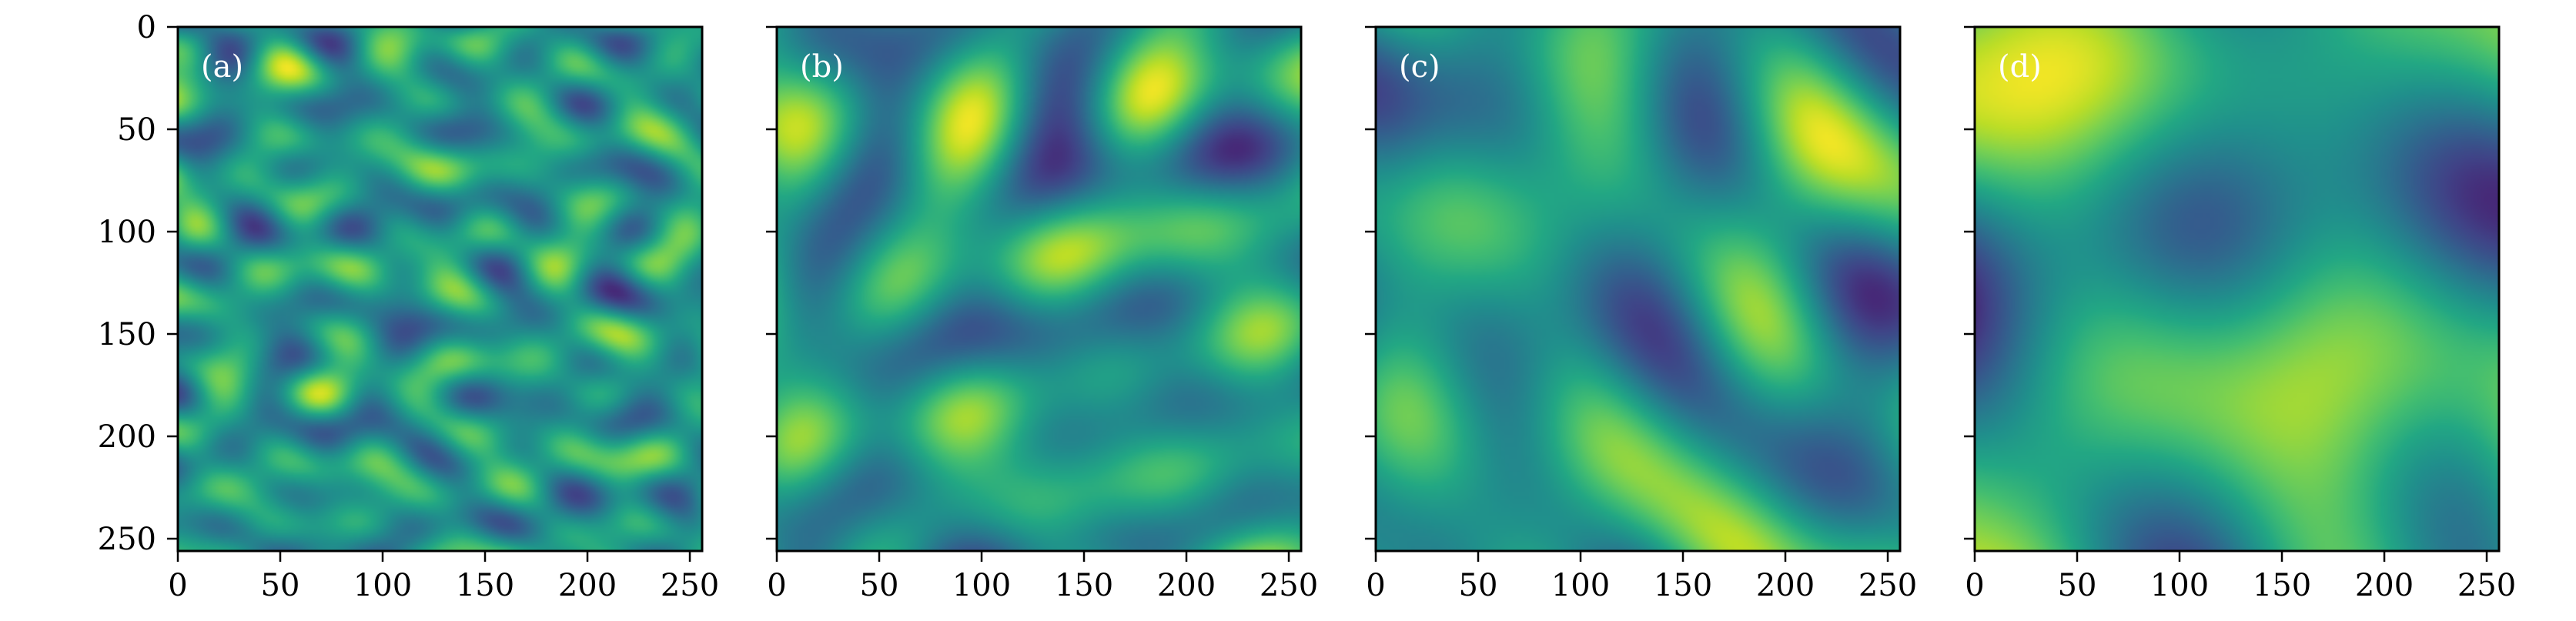 The height and width of the screenshot is (621, 2576). Describe the element at coordinates (127, 233) in the screenshot. I see `y-tick-label: 100` at that location.